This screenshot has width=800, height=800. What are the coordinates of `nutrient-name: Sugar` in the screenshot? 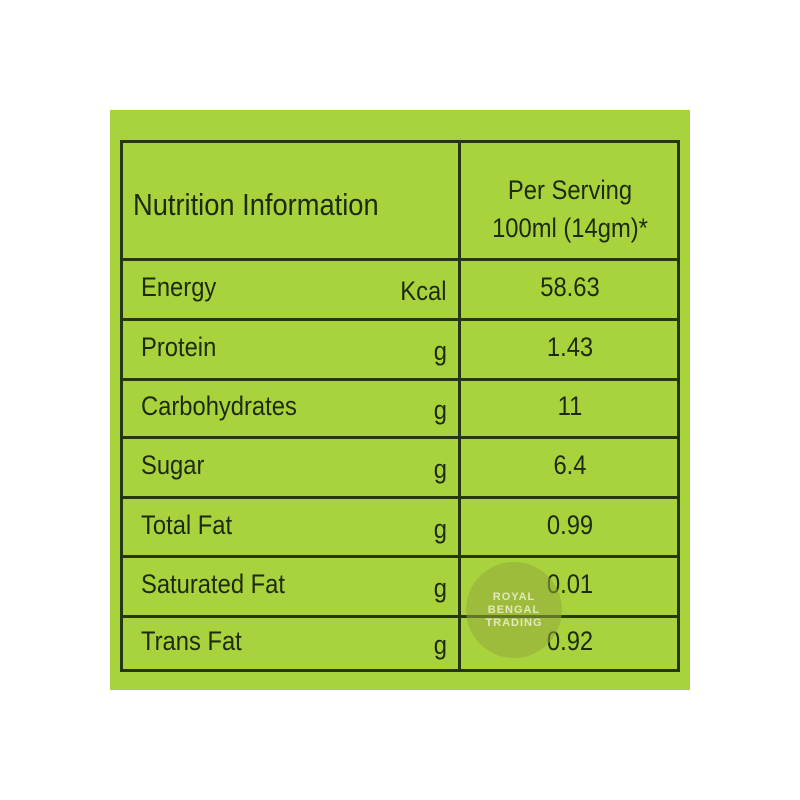 It's located at (173, 465).